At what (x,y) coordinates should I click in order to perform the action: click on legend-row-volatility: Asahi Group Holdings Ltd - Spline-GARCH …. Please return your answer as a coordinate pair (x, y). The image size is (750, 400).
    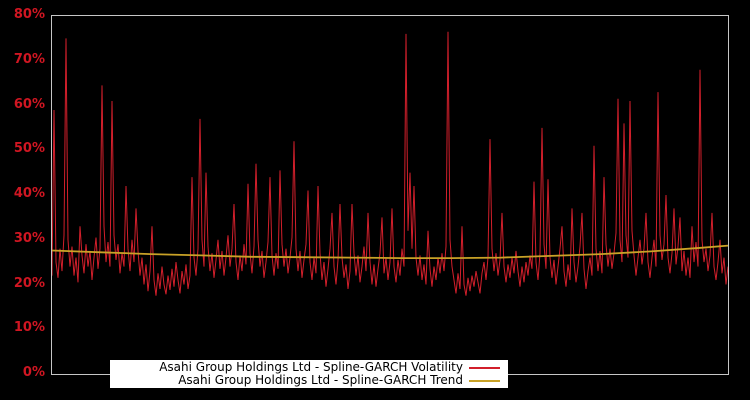
    Looking at the image, I should click on (309, 367).